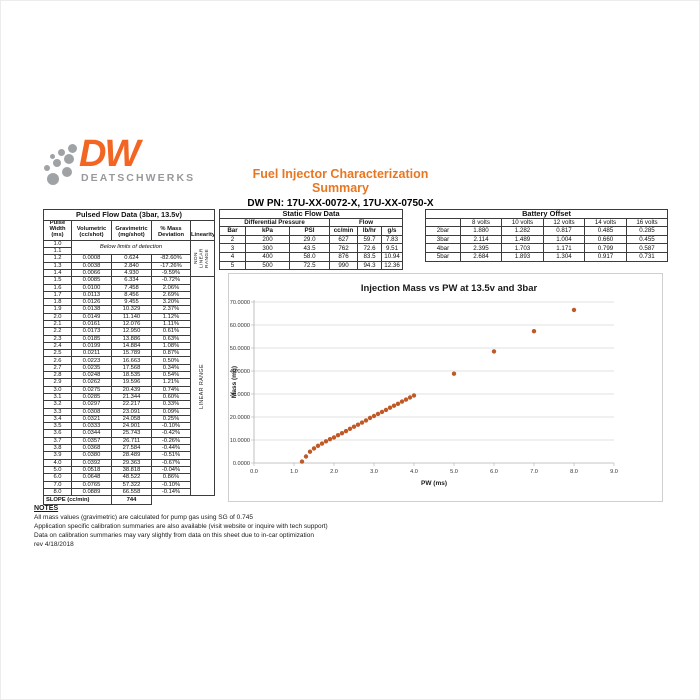  I want to click on table-row: 5bar 2.684 1.893 1.304 0.917 0.731, so click(546, 256).